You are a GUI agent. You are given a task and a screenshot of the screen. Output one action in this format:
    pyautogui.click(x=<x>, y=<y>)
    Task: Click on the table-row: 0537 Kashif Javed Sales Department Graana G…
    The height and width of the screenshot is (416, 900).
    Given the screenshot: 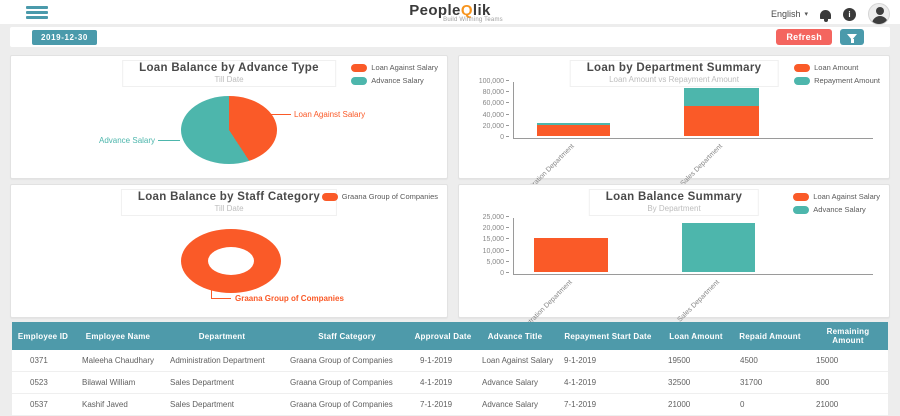 What is the action you would take?
    pyautogui.click(x=450, y=404)
    